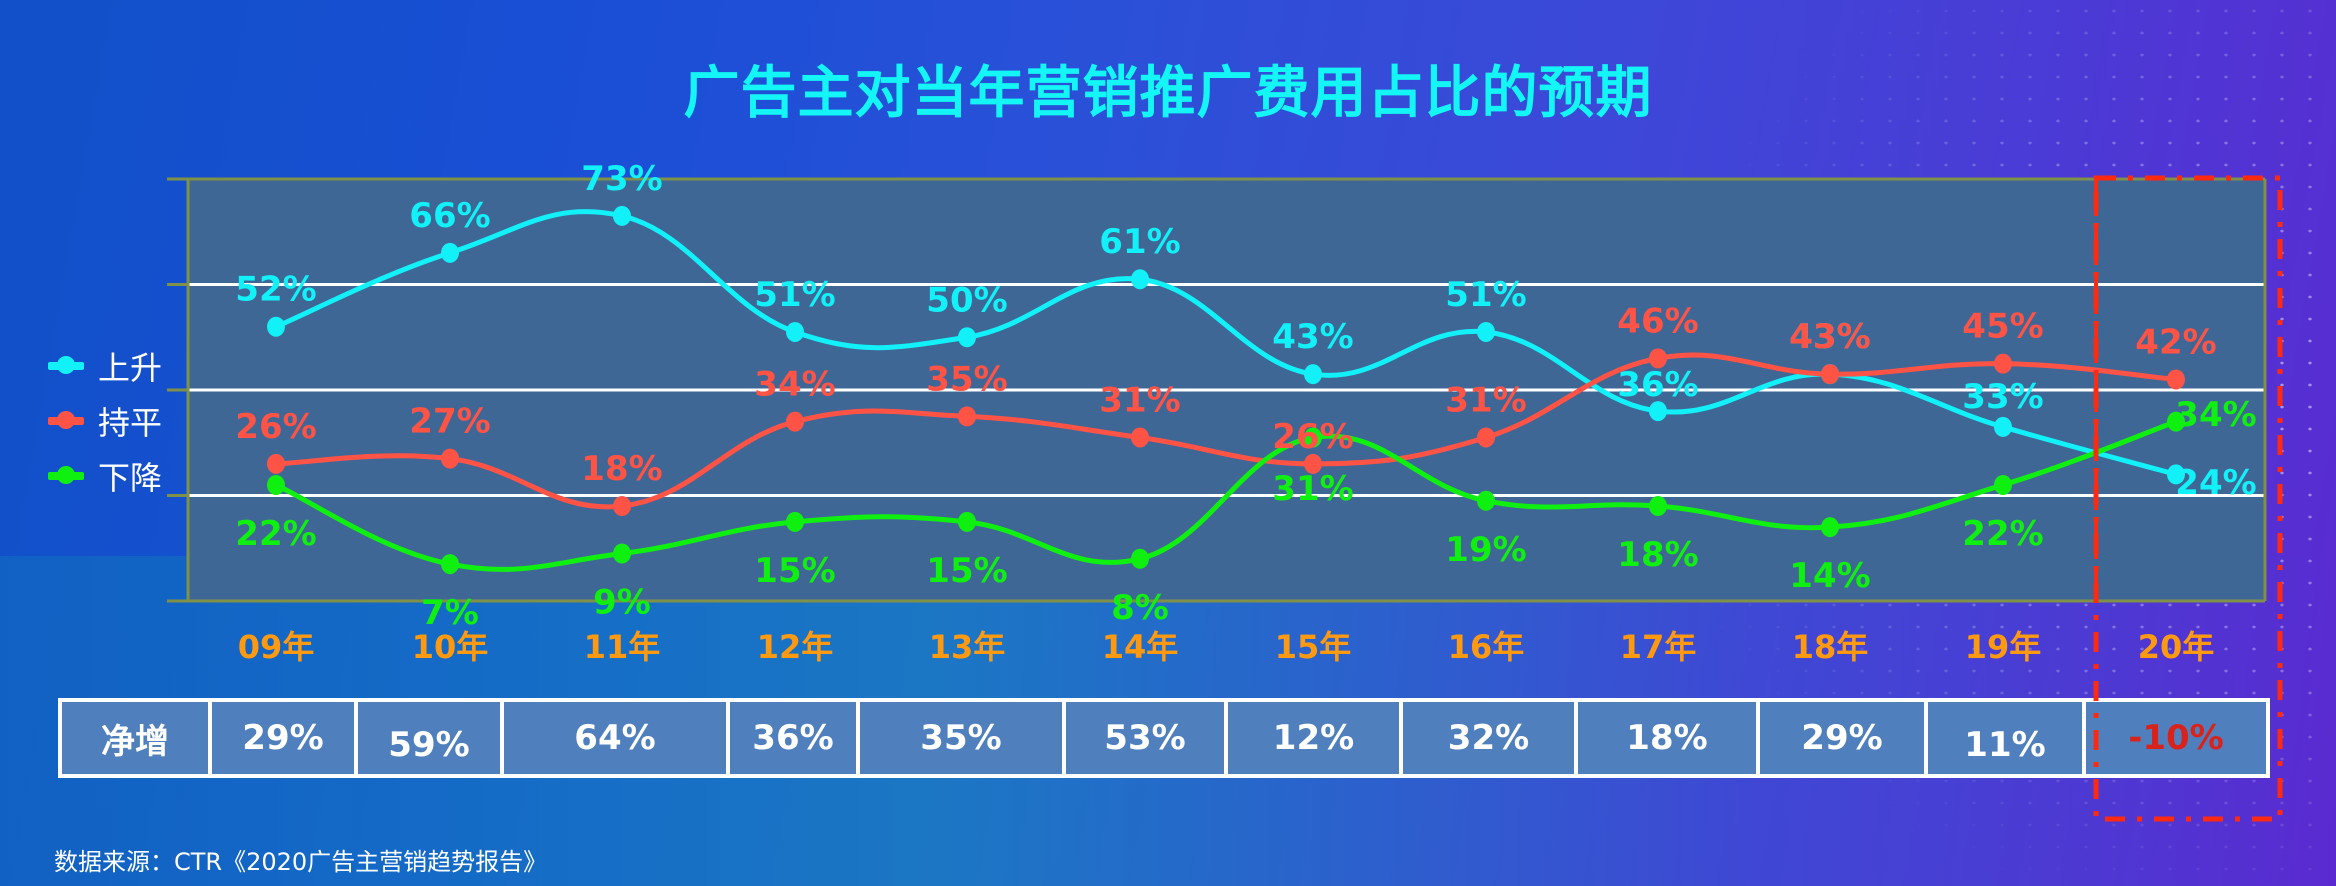 This screenshot has height=886, width=2336. What do you see at coordinates (450, 647) in the screenshot?
I see `x-axis-label: 10年` at bounding box center [450, 647].